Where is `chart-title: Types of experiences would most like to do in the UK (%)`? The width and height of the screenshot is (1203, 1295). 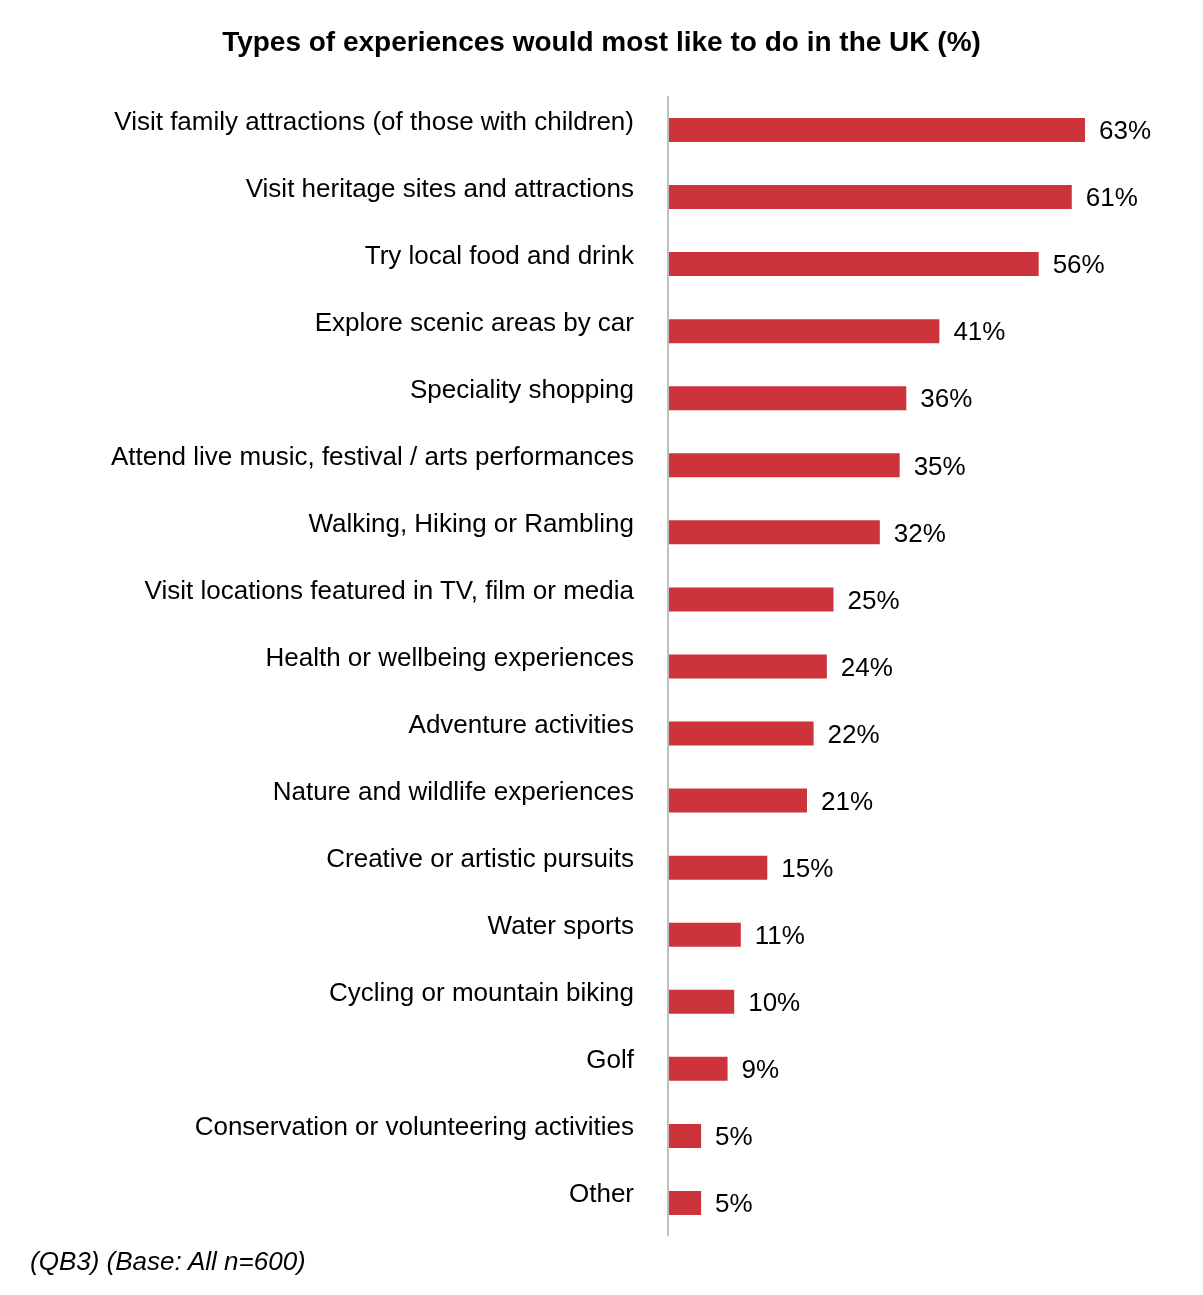
chart-title: Types of experiences would most like to do in the UK (%) is located at coordinates (601, 42).